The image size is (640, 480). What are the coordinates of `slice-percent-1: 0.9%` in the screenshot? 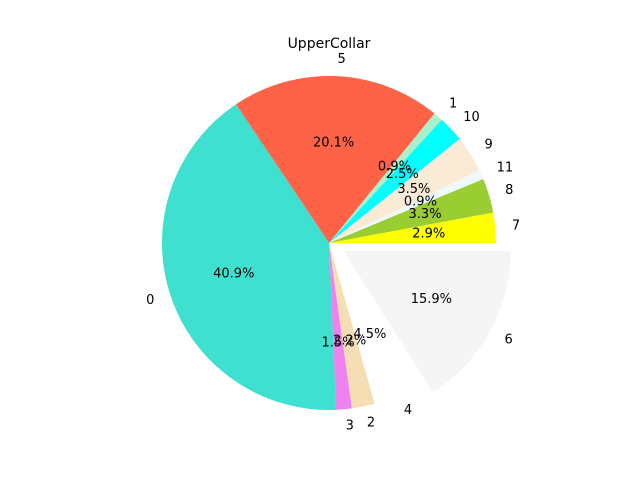 It's located at (394, 167).